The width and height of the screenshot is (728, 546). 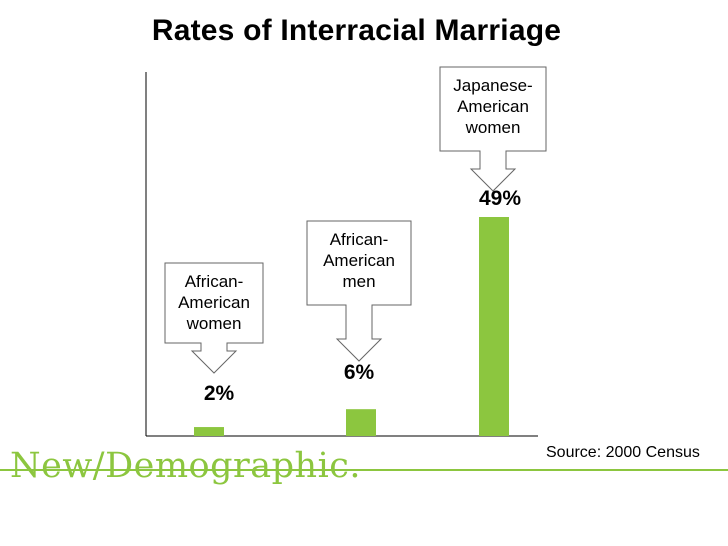 I want to click on brand-logo: New/Demographic., so click(x=185, y=466).